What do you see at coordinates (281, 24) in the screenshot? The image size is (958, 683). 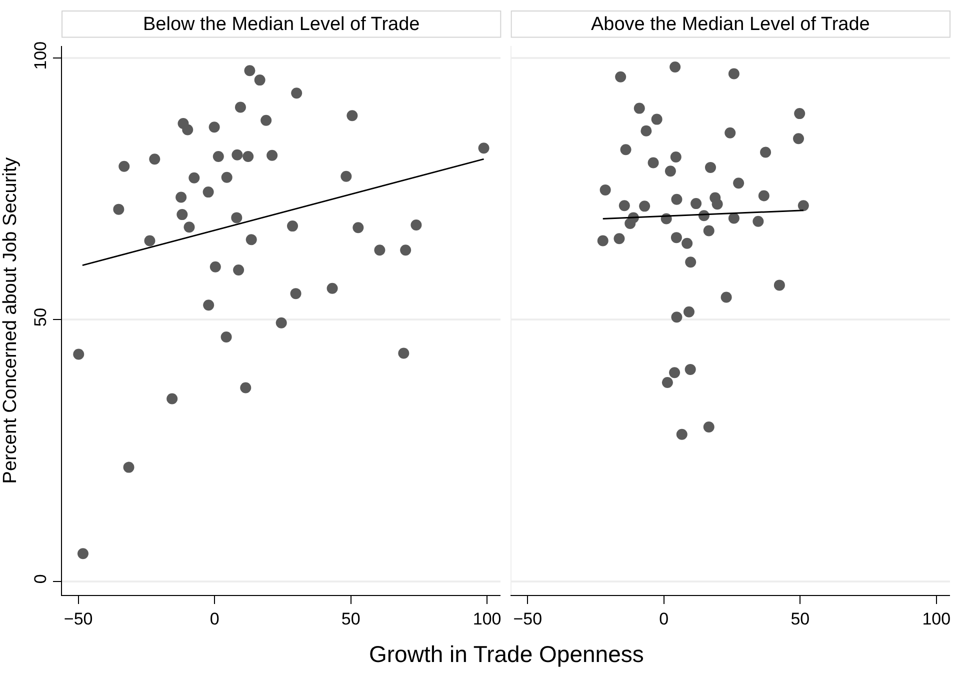 I see `chart-title: Below the Median Level of Trade` at bounding box center [281, 24].